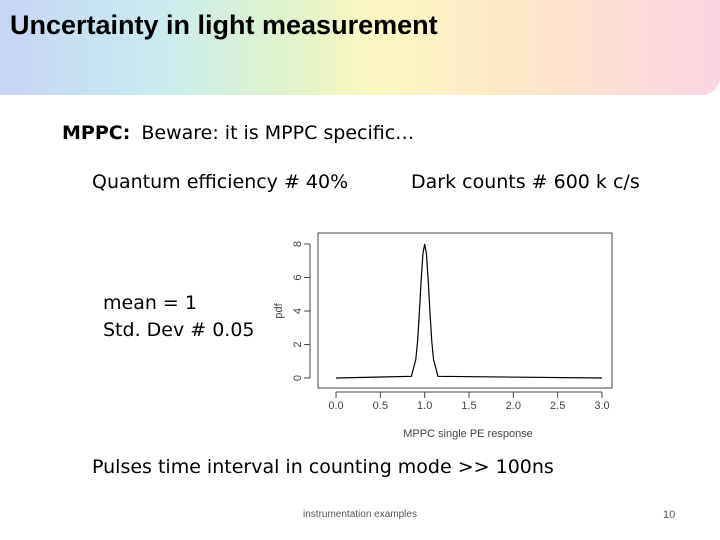 The width and height of the screenshot is (720, 540). I want to click on quantum-efficiency: Quantum efficiency # 40%, so click(220, 182).